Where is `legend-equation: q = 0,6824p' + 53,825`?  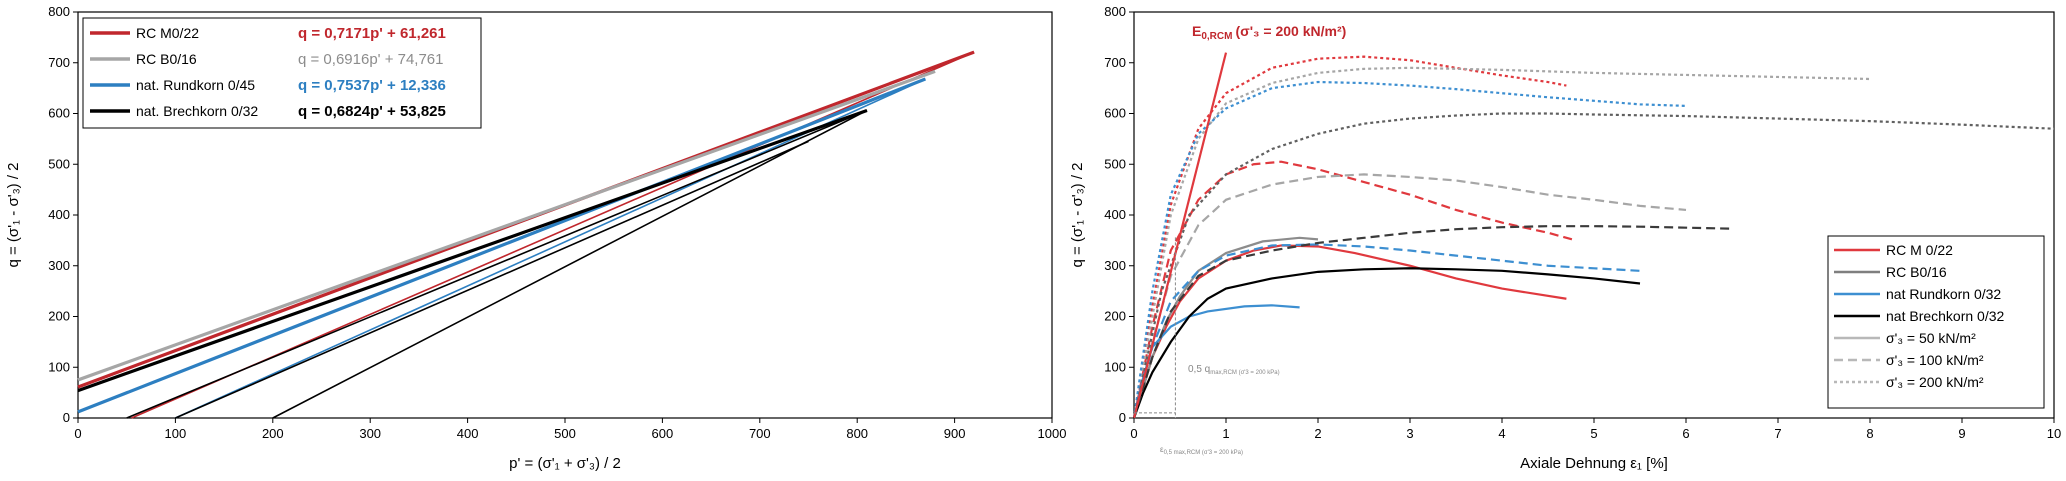
legend-equation: q = 0,6824p' + 53,825 is located at coordinates (372, 111).